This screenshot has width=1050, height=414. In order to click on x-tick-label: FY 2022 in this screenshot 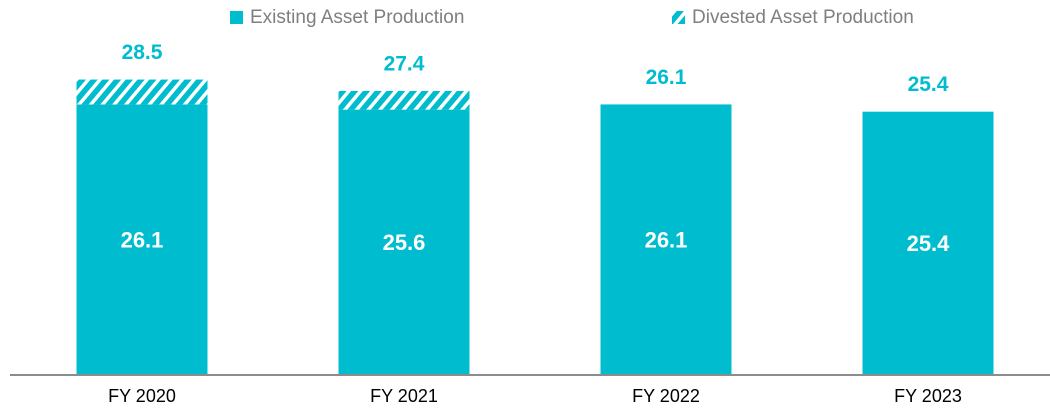, I will do `click(666, 396)`.